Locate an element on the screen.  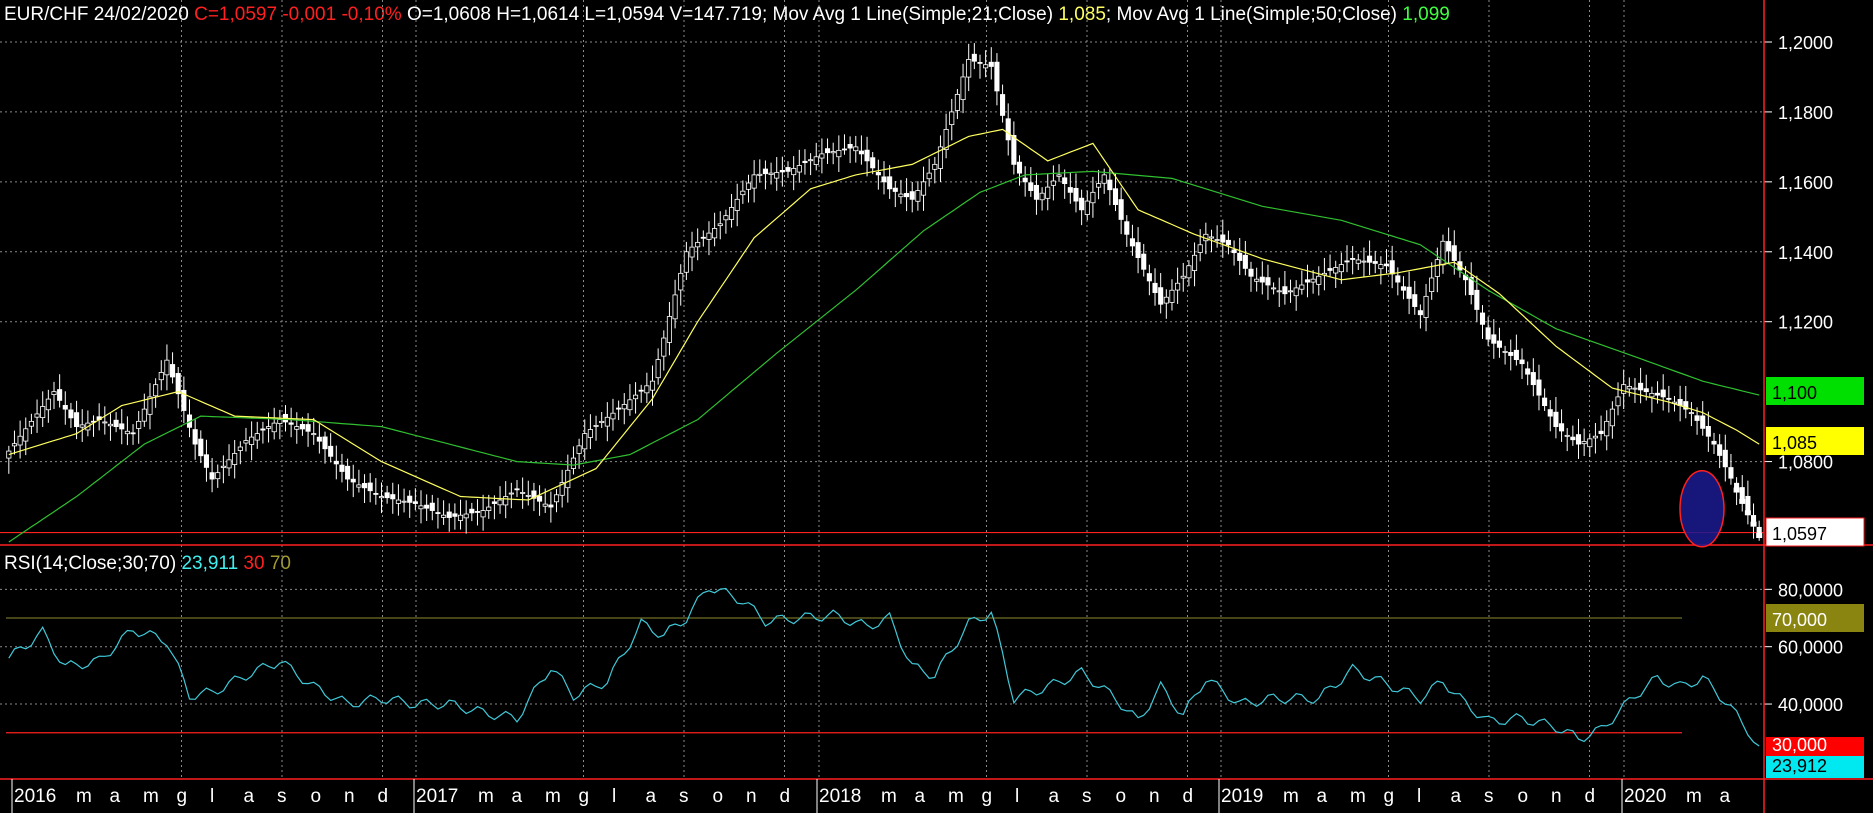
symbol-label: EUR/CHF 24/02/2020 is located at coordinates (96, 14).